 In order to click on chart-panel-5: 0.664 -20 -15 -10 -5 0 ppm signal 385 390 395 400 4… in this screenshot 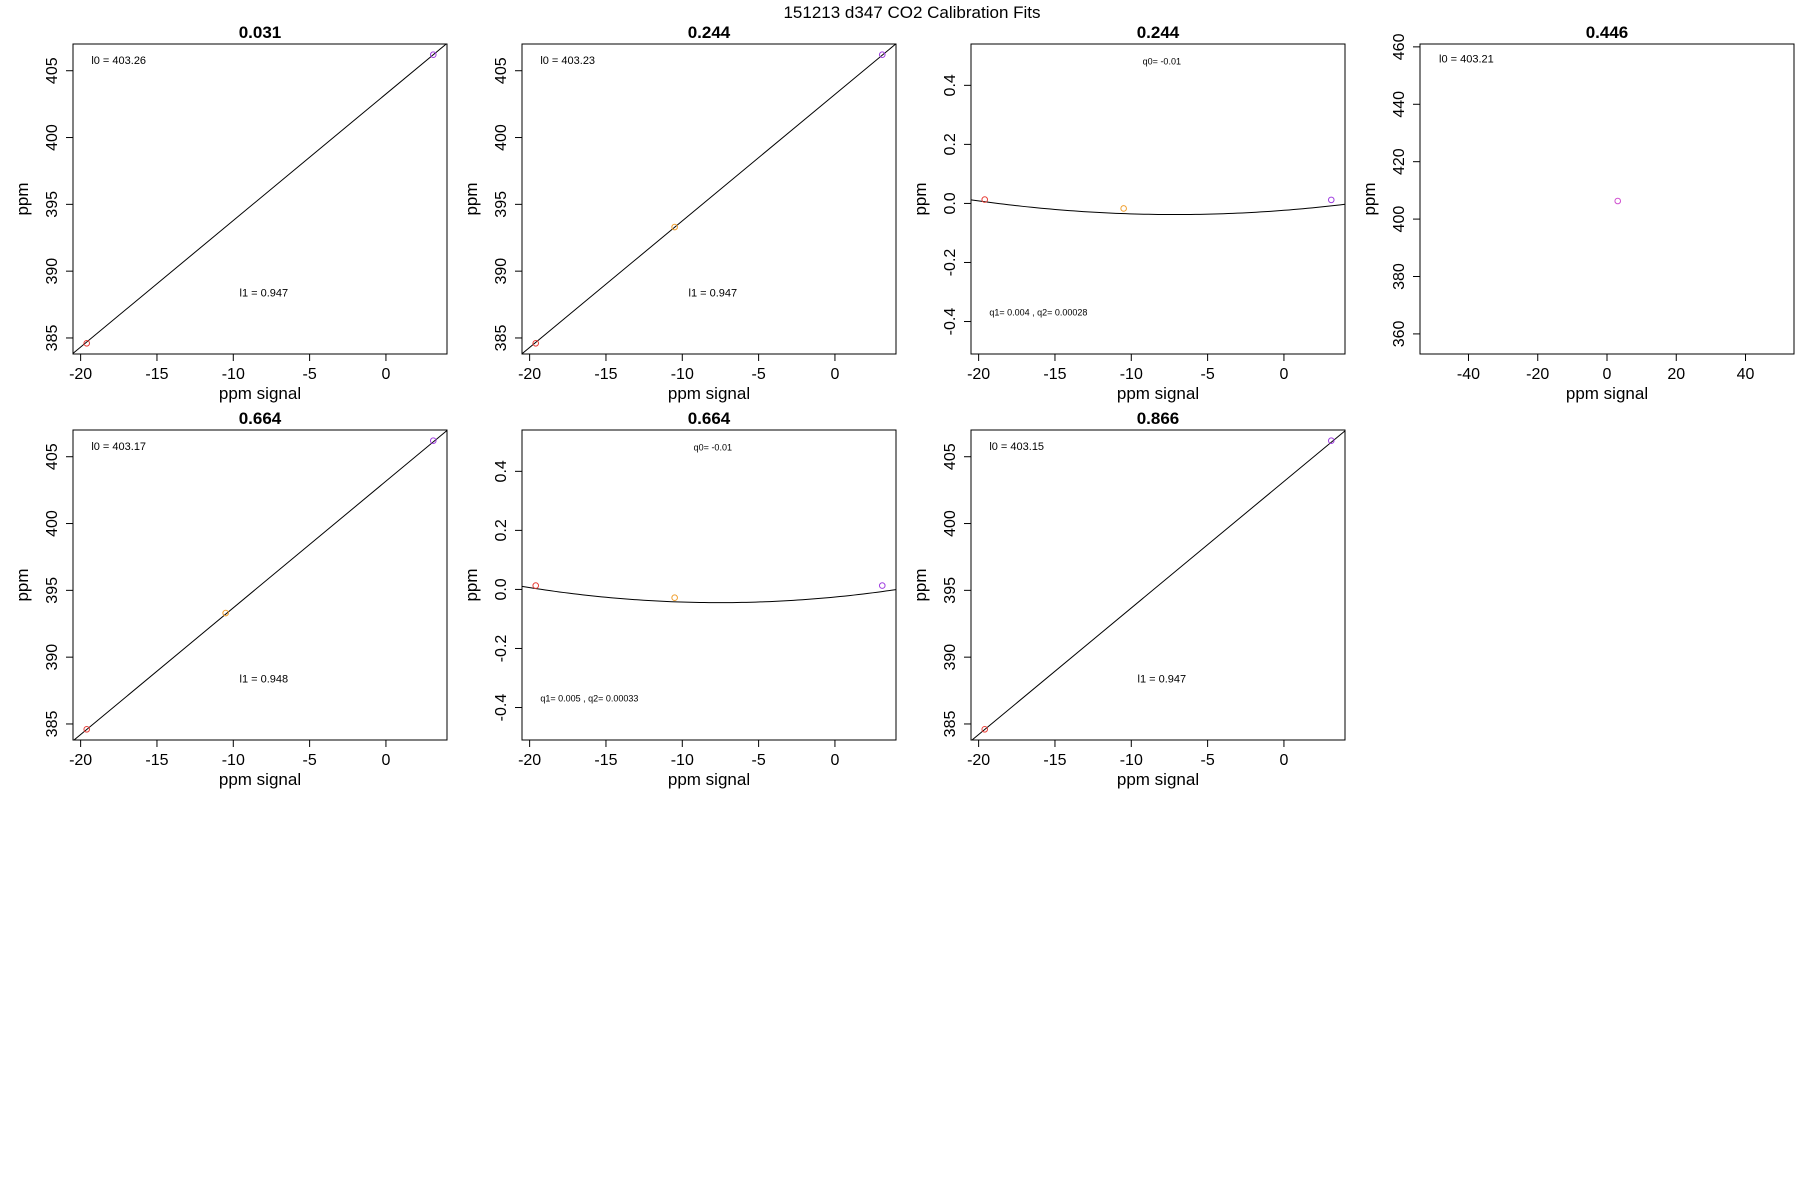, I will do `click(230, 599)`.